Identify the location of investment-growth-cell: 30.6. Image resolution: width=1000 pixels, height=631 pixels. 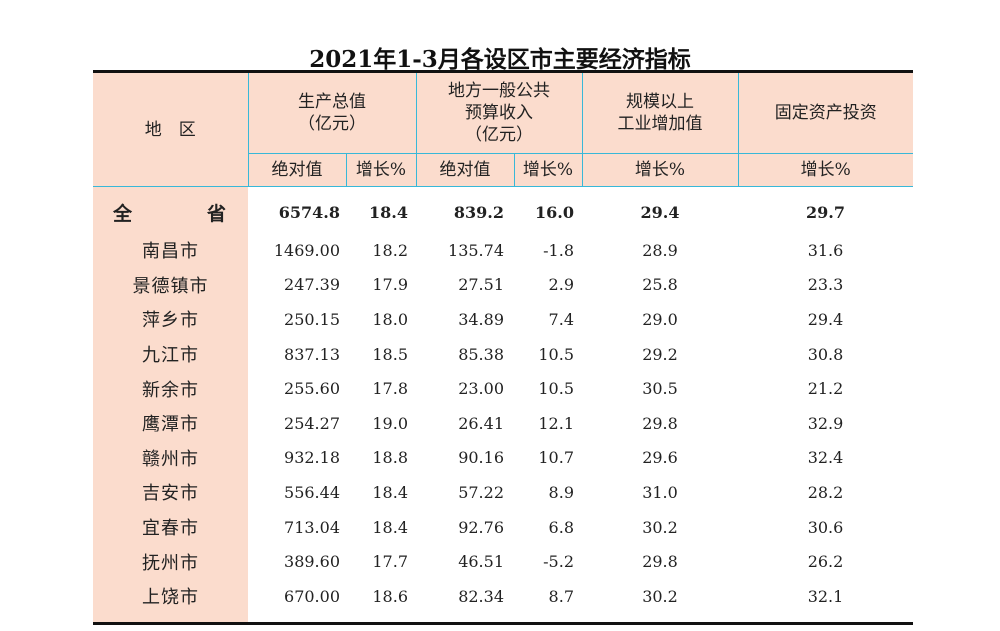
(825, 527).